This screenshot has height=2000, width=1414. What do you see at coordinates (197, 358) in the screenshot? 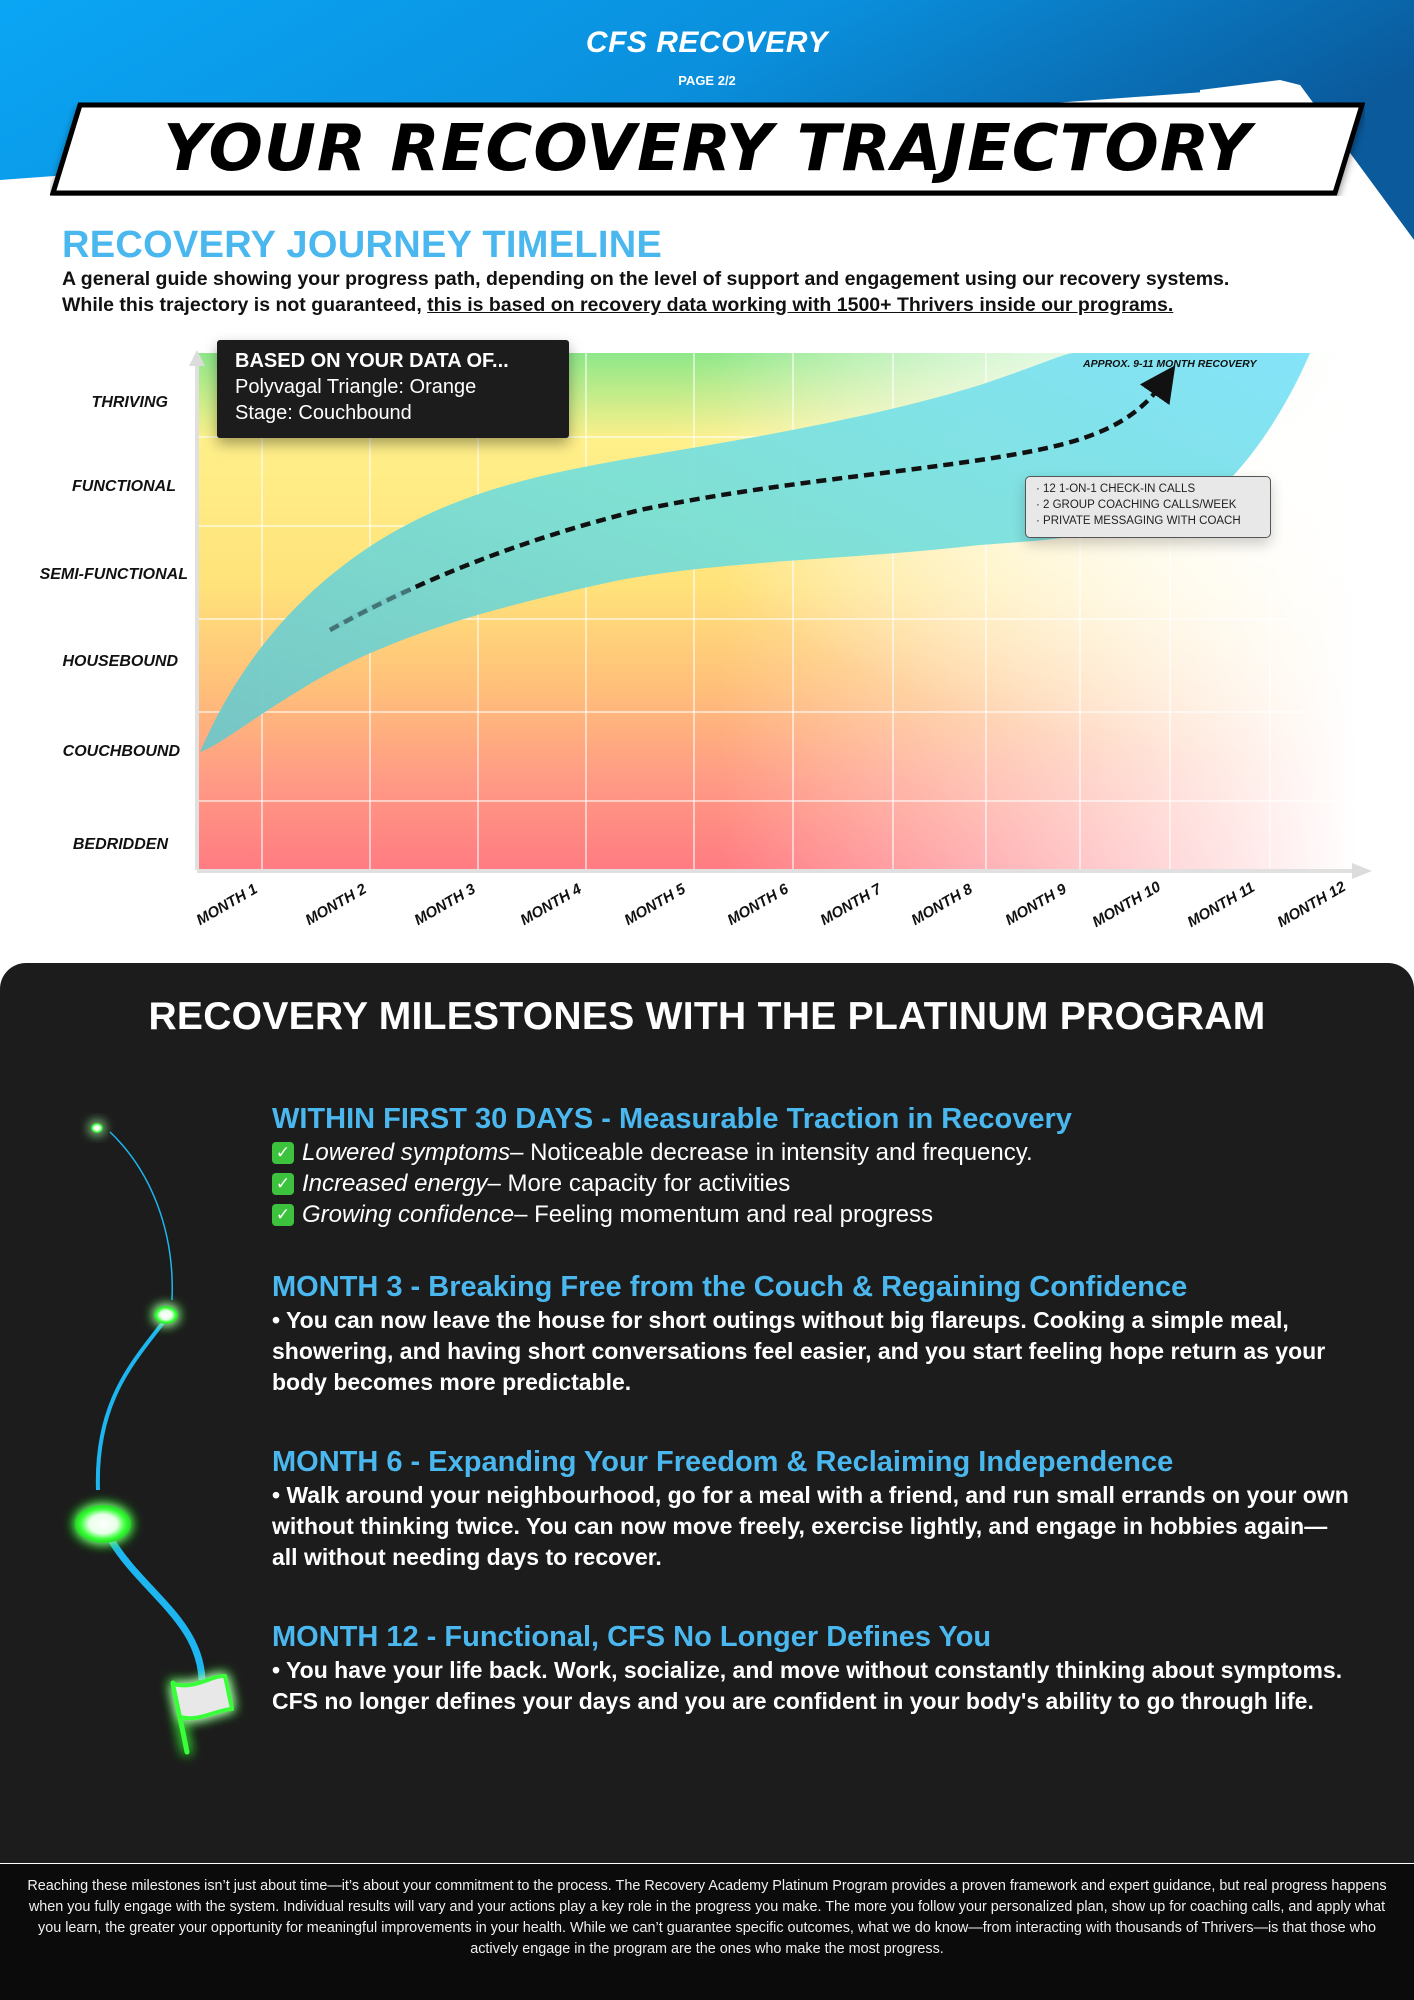
I see `y-axis-arrow-icon` at bounding box center [197, 358].